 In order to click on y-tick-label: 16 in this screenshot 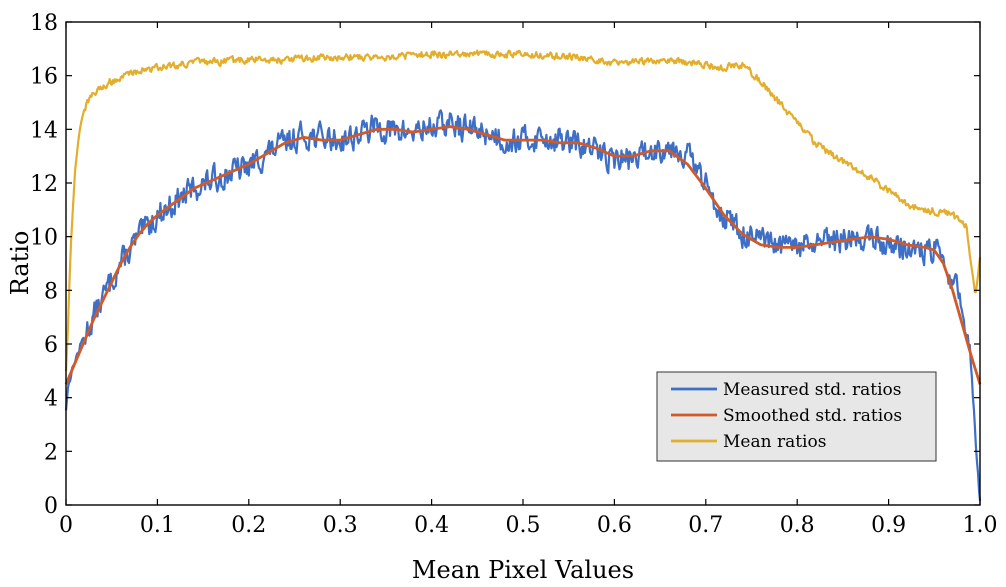, I will do `click(44, 77)`.